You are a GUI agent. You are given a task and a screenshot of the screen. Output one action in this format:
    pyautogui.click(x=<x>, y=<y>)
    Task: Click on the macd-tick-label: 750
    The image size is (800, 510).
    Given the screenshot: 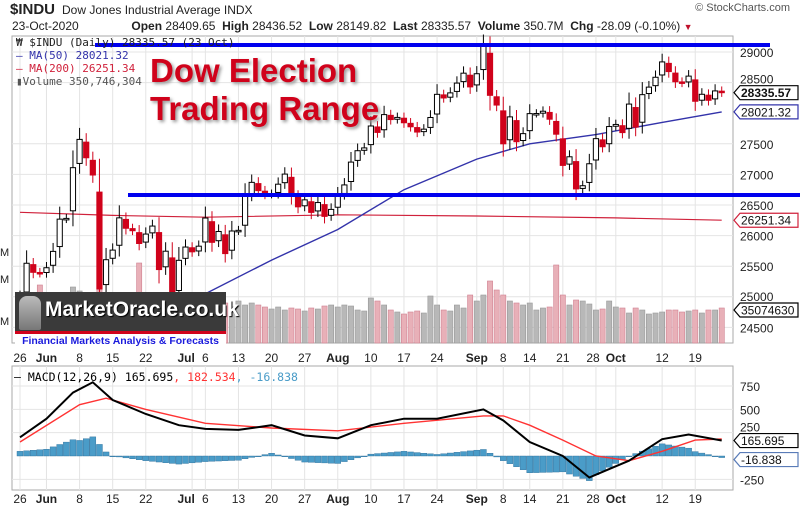 What is the action you would take?
    pyautogui.click(x=750, y=387)
    